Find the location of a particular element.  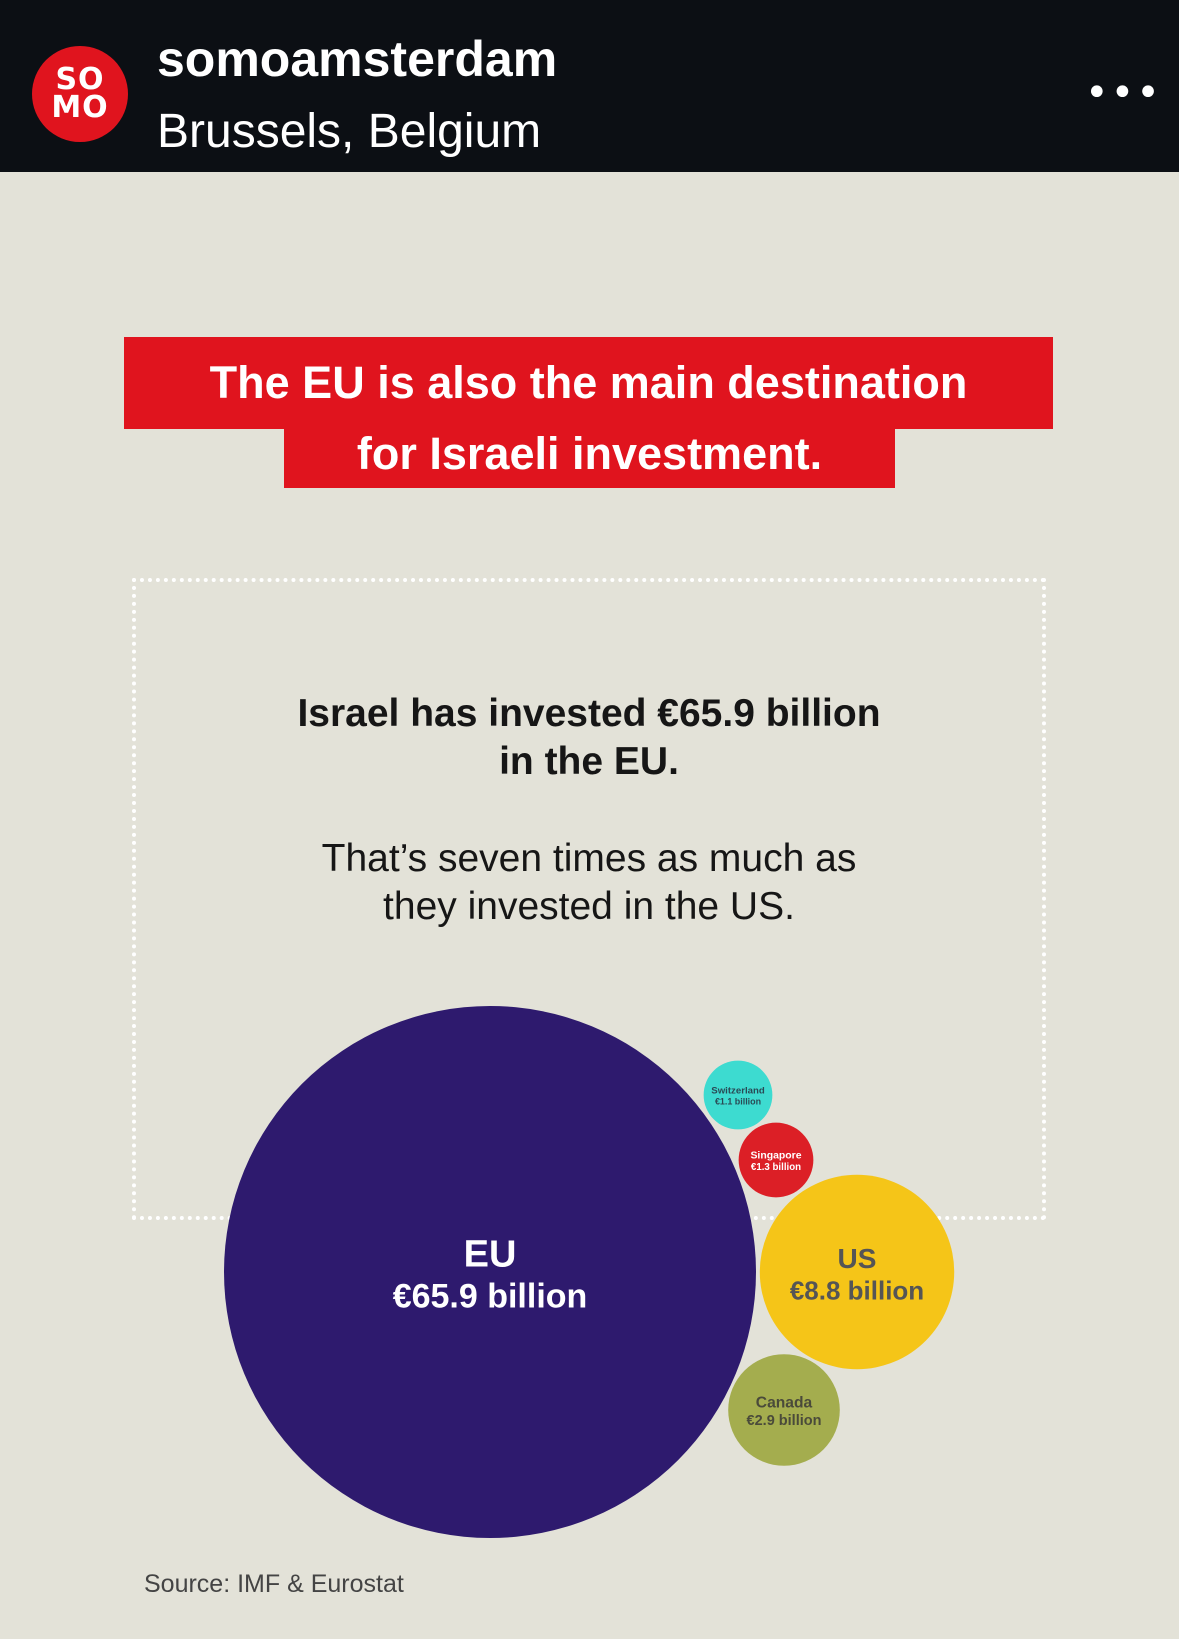

bubble-value-eu: €65.9 billion is located at coordinates (490, 1297).